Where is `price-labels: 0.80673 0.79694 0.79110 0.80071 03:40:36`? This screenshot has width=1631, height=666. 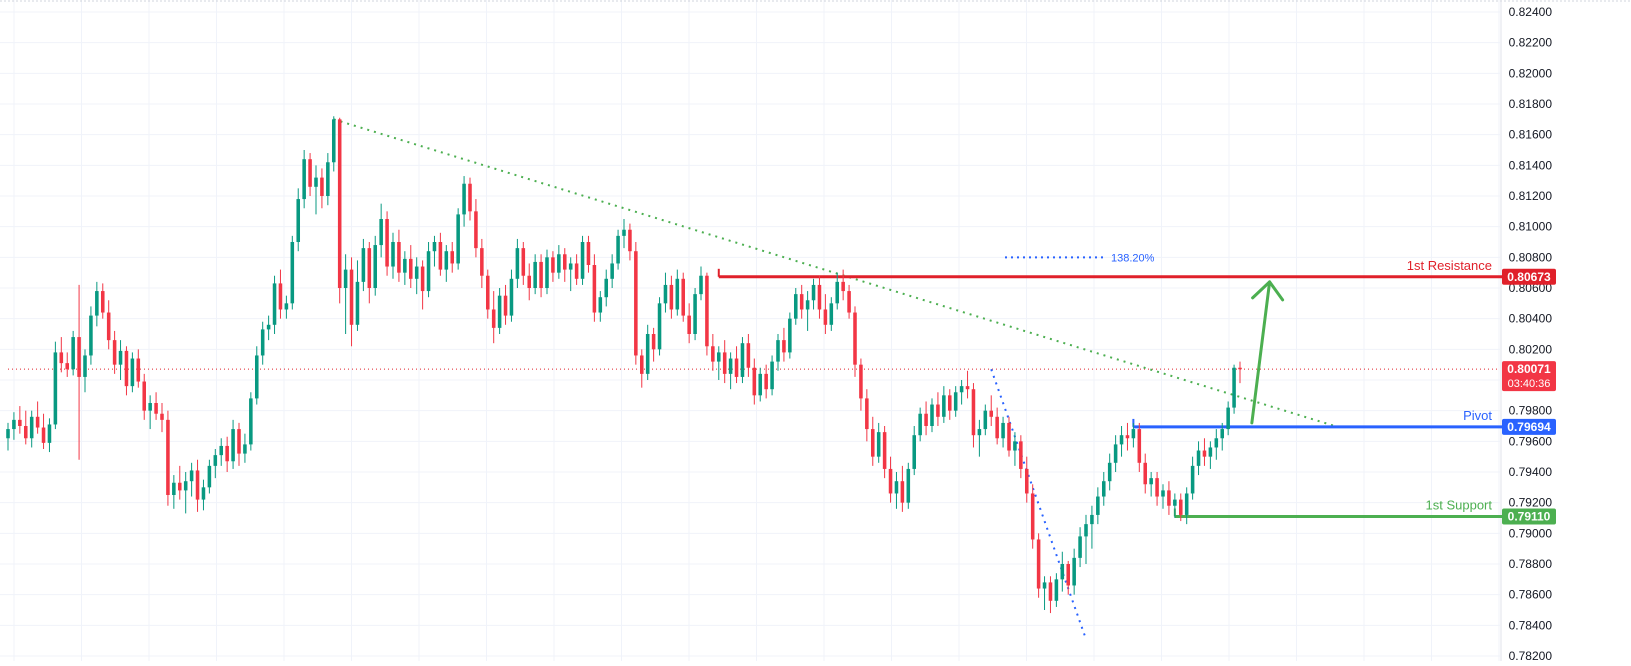 price-labels: 0.80673 0.79694 0.79110 0.80071 03:40:36 is located at coordinates (1529, 396).